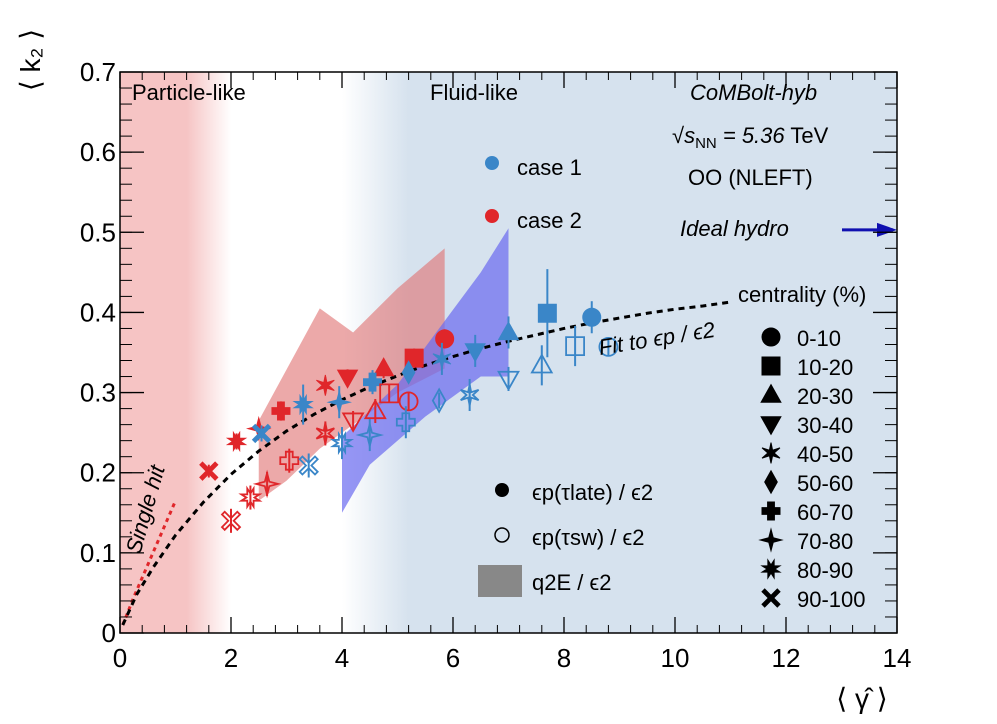 This screenshot has height=724, width=997. I want to click on legend-centrality-label-20-30: 20-30, so click(825, 396).